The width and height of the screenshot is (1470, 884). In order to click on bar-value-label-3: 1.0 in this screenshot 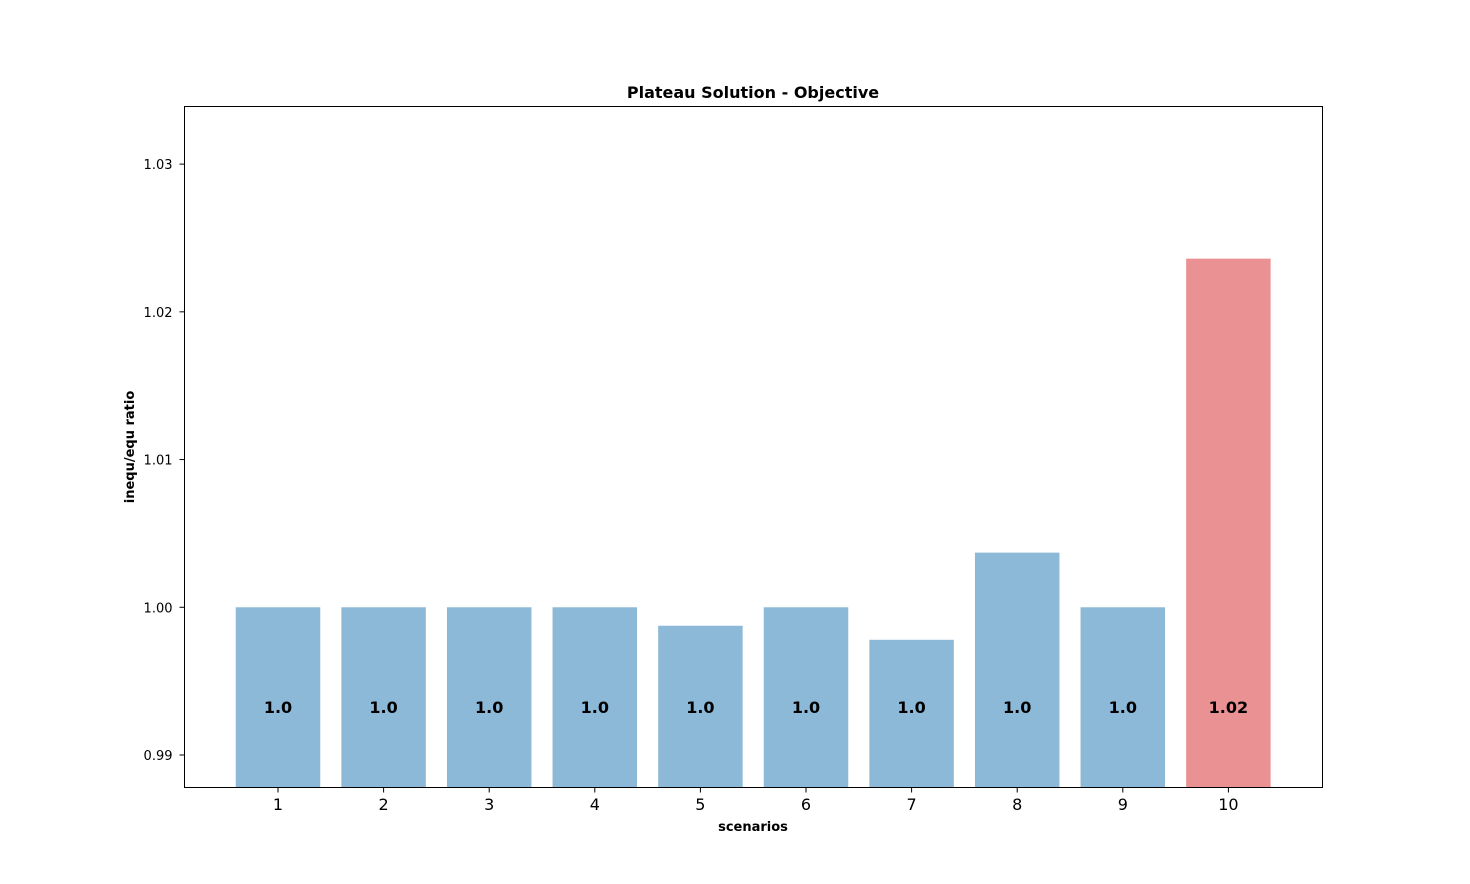, I will do `click(489, 707)`.